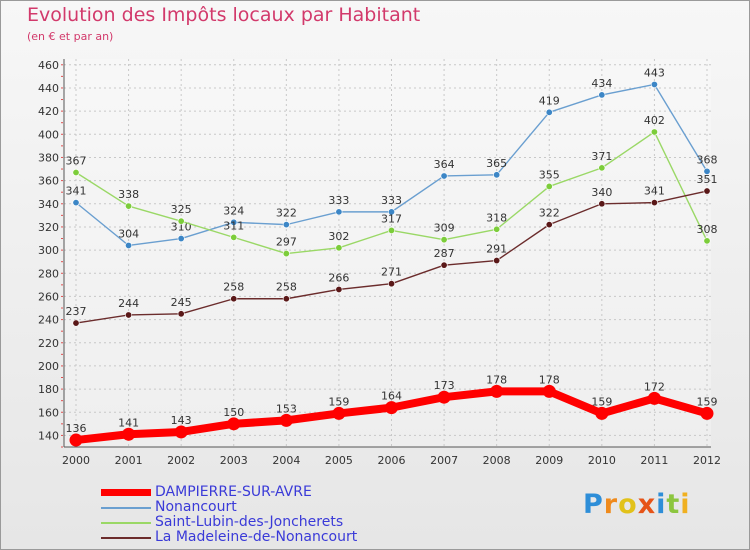 The height and width of the screenshot is (550, 750). What do you see at coordinates (286, 460) in the screenshot?
I see `x-tick-label: 2004` at bounding box center [286, 460].